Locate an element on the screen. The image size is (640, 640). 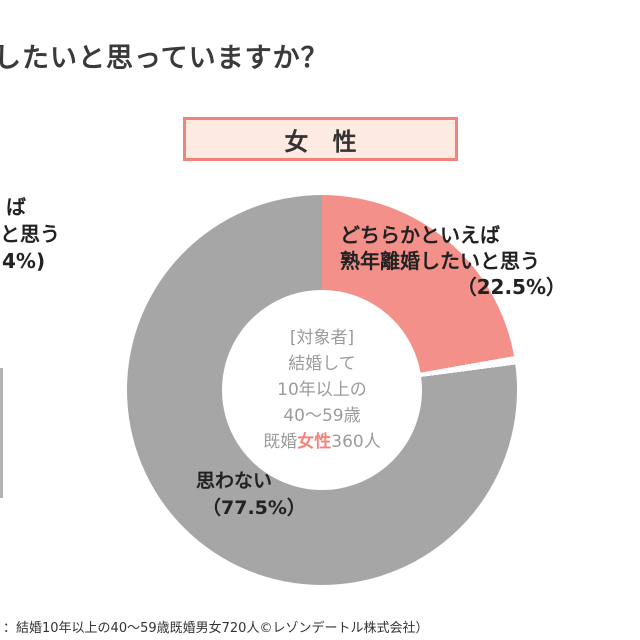
slice-percentage: （77.5%） is located at coordinates (254, 508).